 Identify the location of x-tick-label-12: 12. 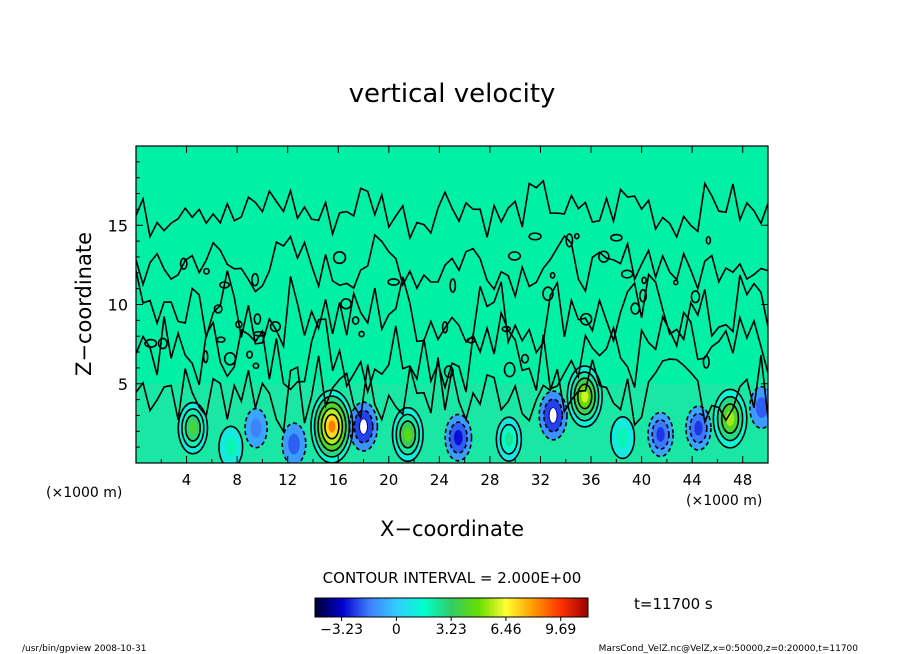
(287, 480).